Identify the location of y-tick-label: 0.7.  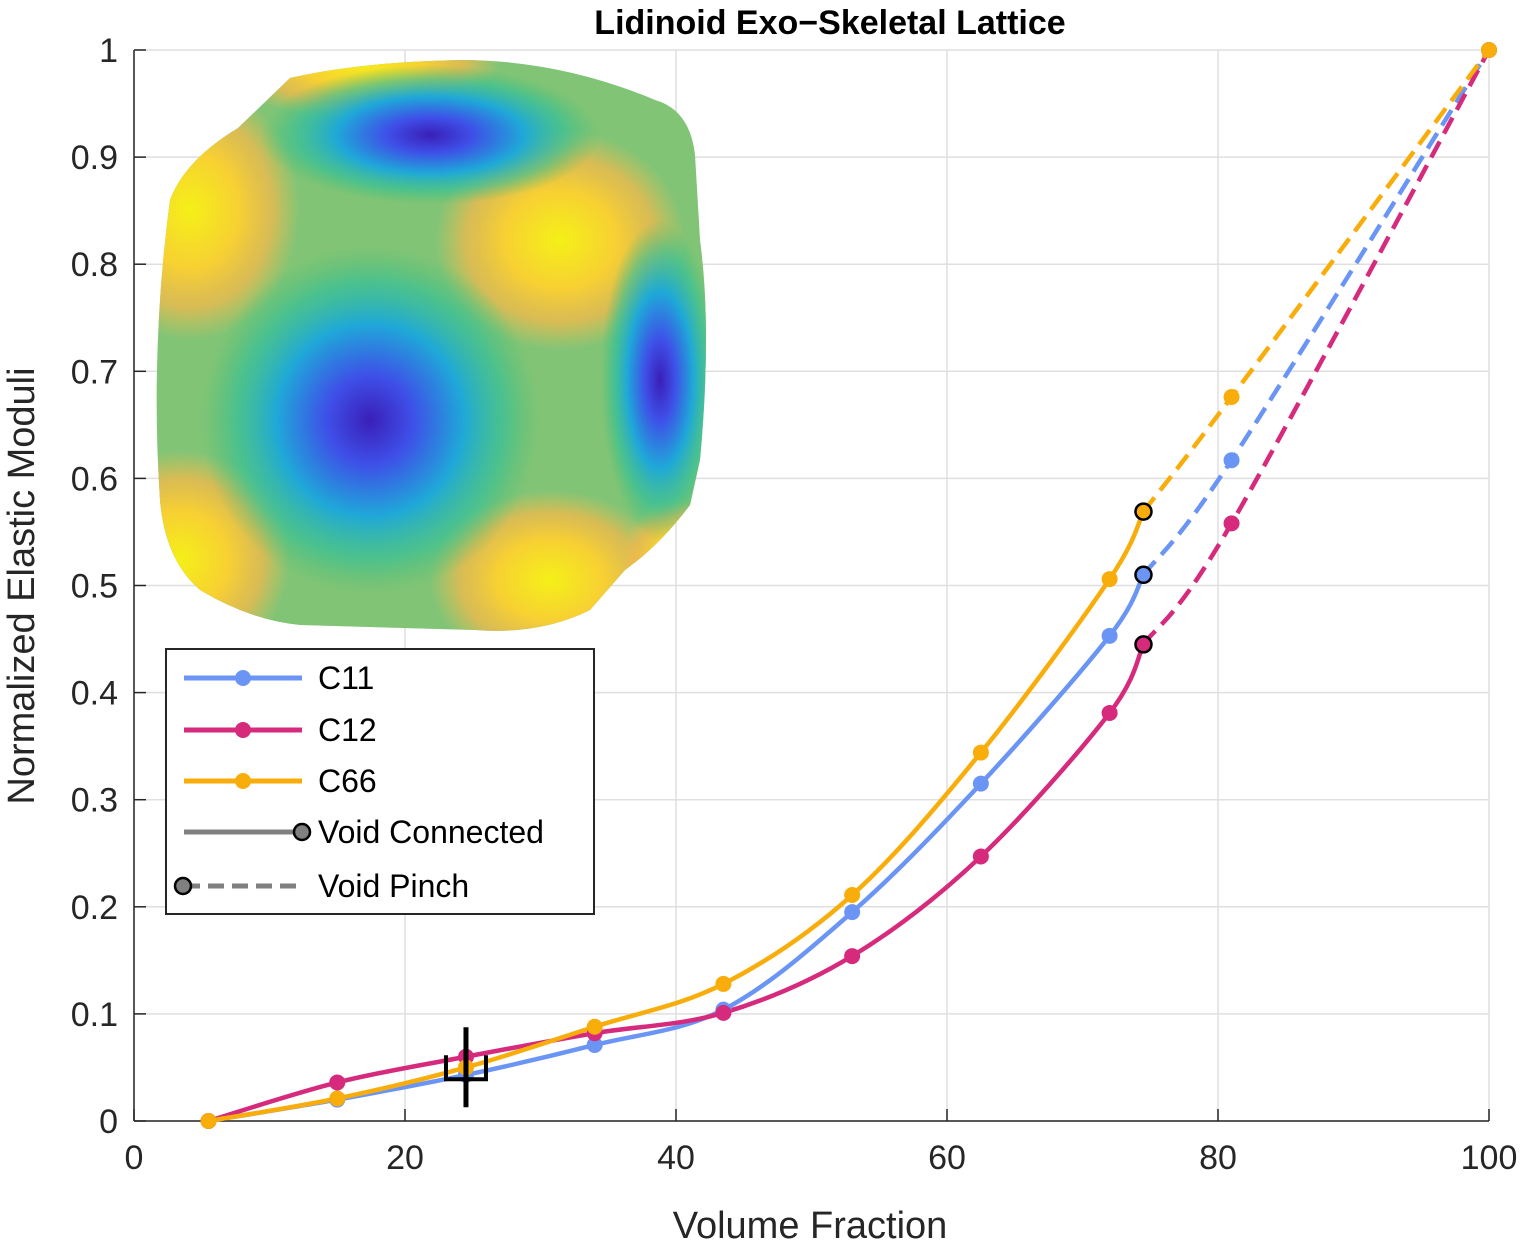
(94, 372).